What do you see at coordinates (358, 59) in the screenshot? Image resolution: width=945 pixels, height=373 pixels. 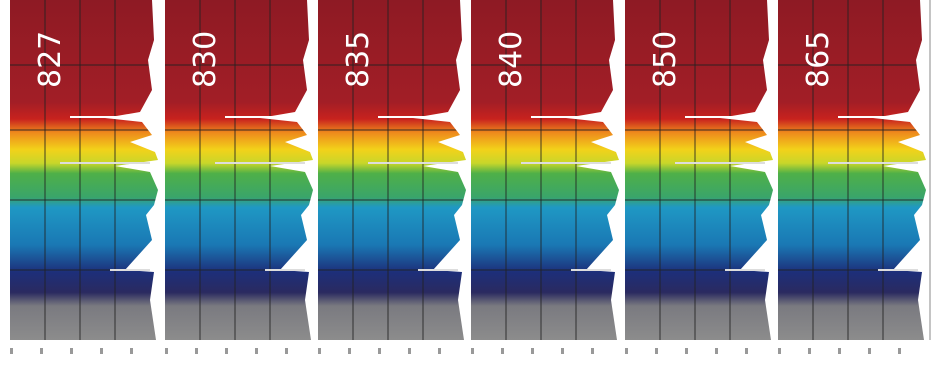 I see `panel-label: 835` at bounding box center [358, 59].